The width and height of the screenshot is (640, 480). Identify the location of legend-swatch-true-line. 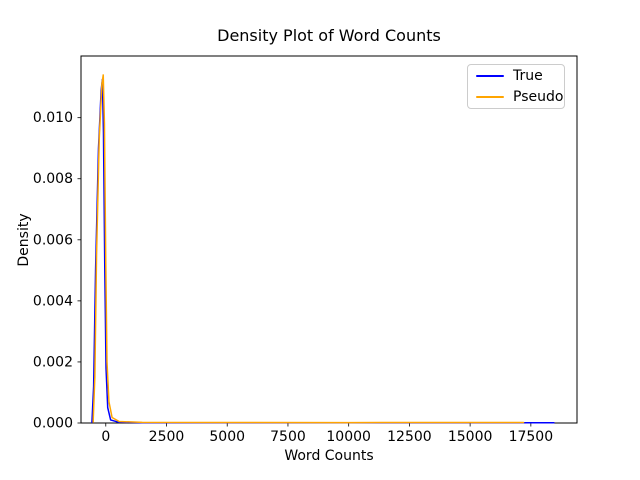
(490, 76).